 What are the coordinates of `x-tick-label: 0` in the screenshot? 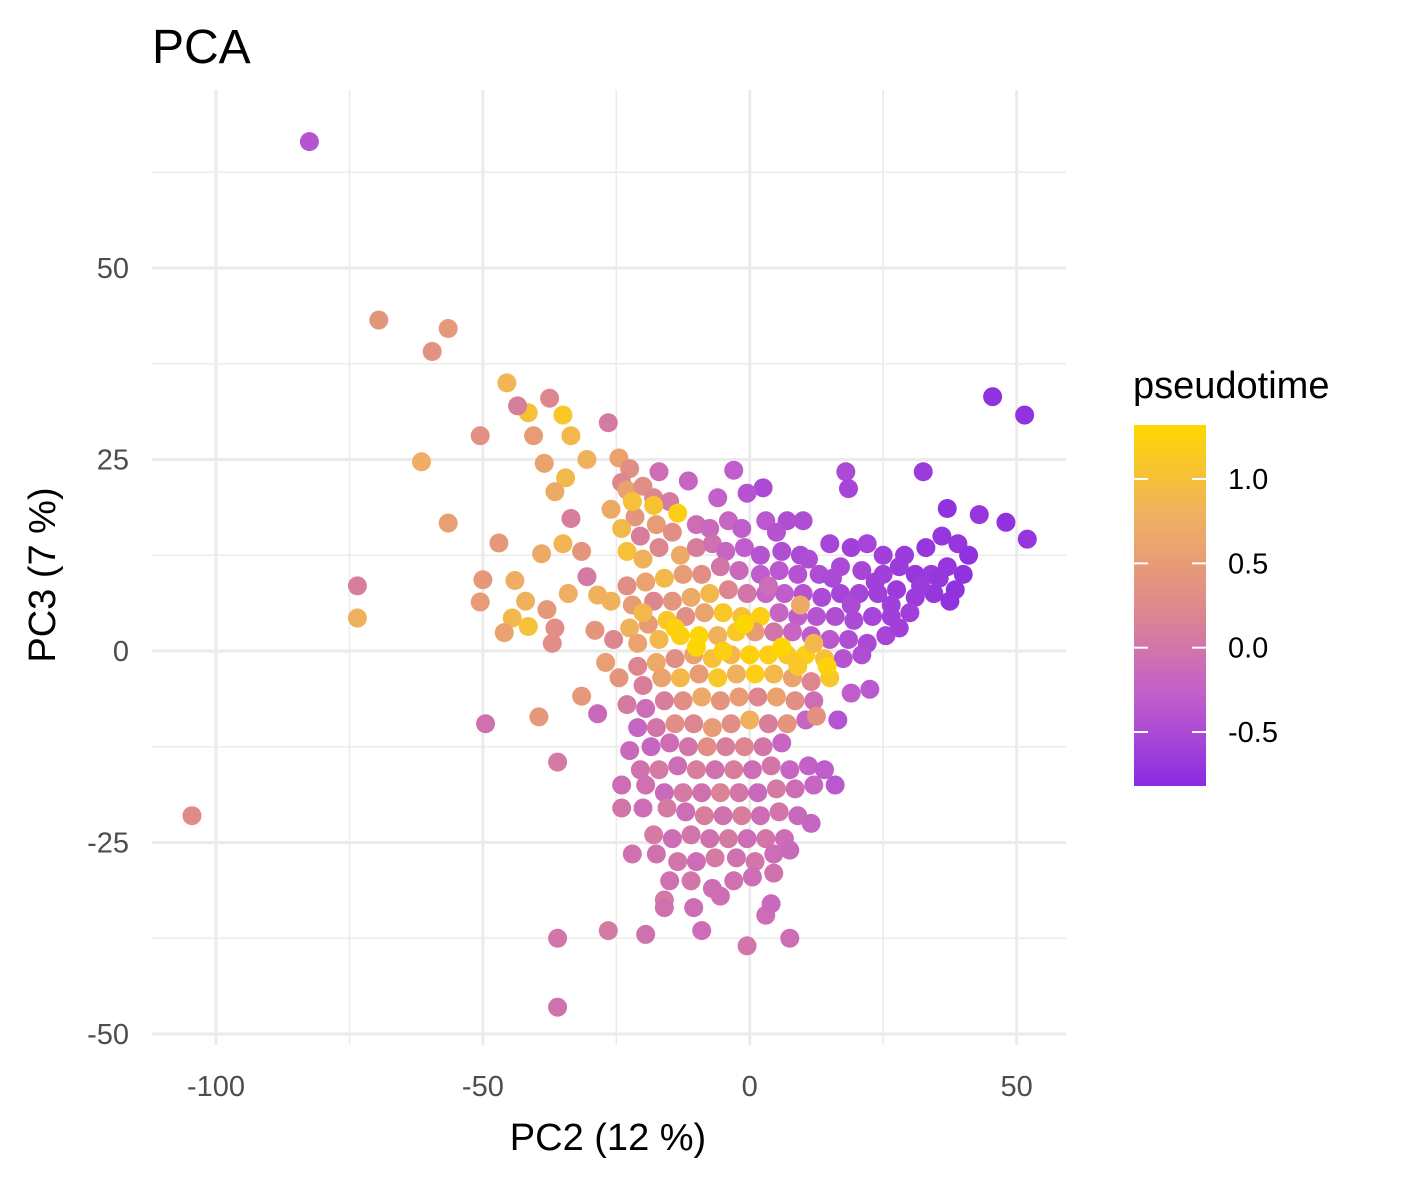 It's located at (750, 1087).